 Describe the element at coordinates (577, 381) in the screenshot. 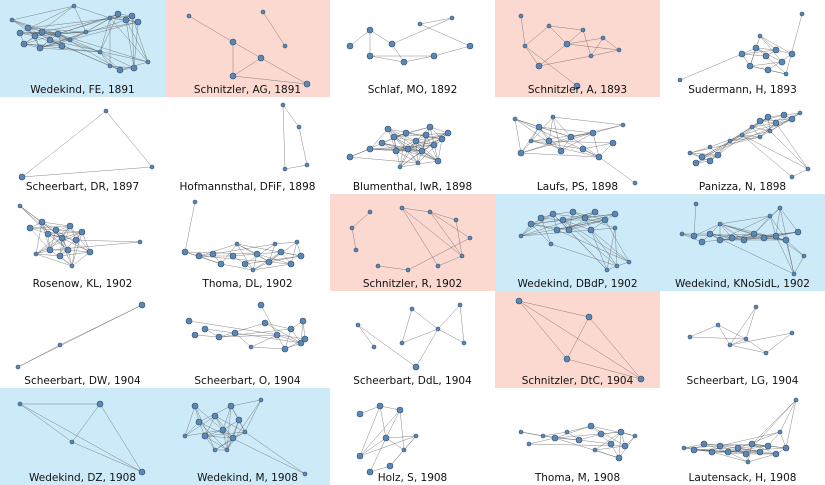

I see `panel-label: Schnitzler, DtC, 1904` at that location.